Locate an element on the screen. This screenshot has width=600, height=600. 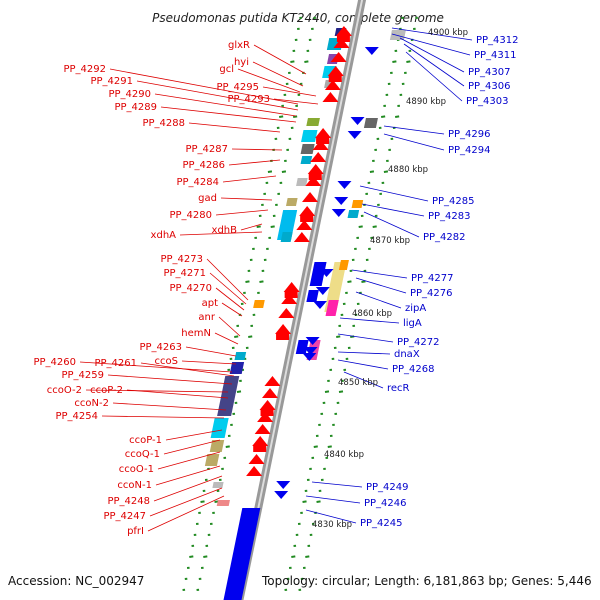
gene-label-left: xdhB is located at coordinates (225, 230).